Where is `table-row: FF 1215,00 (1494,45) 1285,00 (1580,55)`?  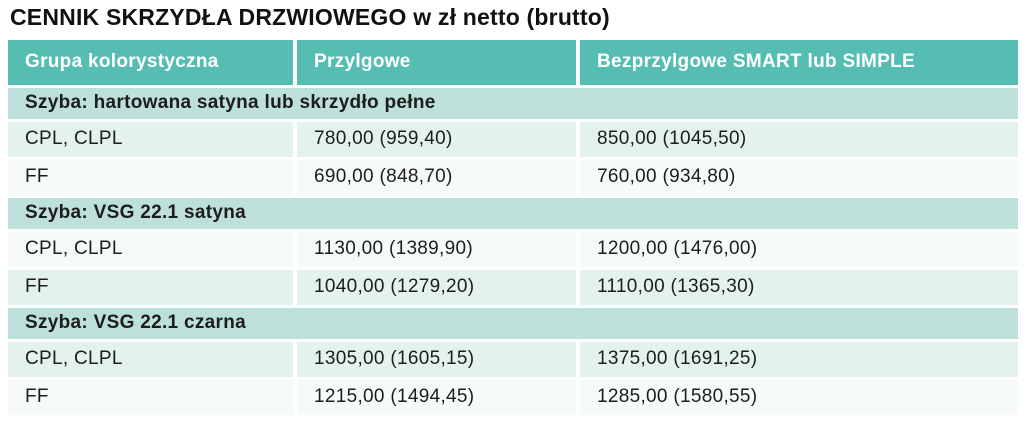 table-row: FF 1215,00 (1494,45) 1285,00 (1580,55) is located at coordinates (513, 399).